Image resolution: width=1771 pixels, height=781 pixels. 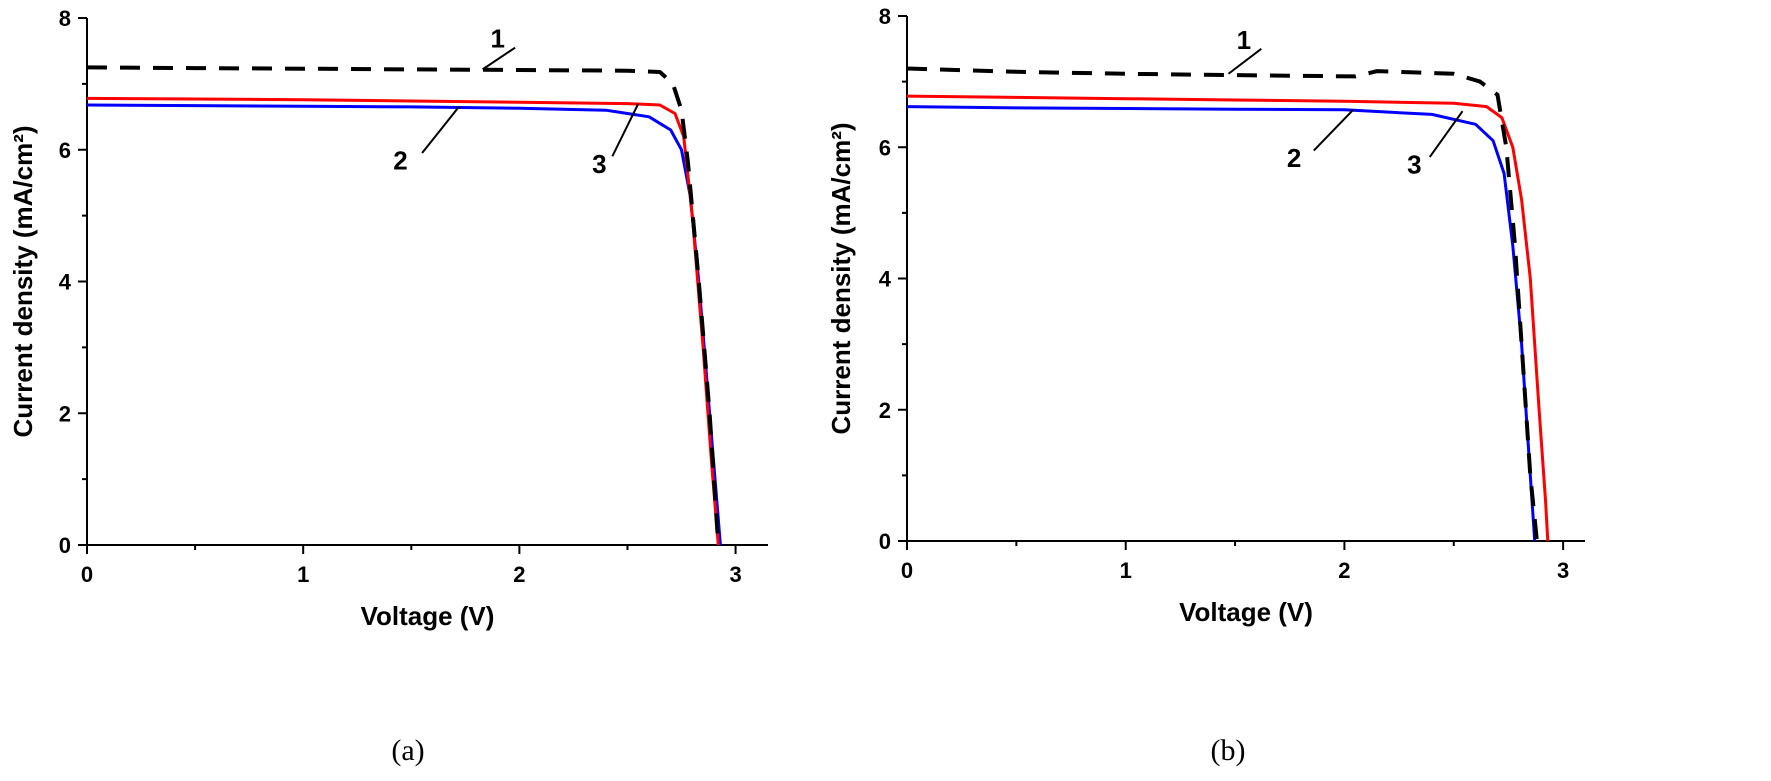 What do you see at coordinates (1228, 750) in the screenshot?
I see `panel-caption: (b)` at bounding box center [1228, 750].